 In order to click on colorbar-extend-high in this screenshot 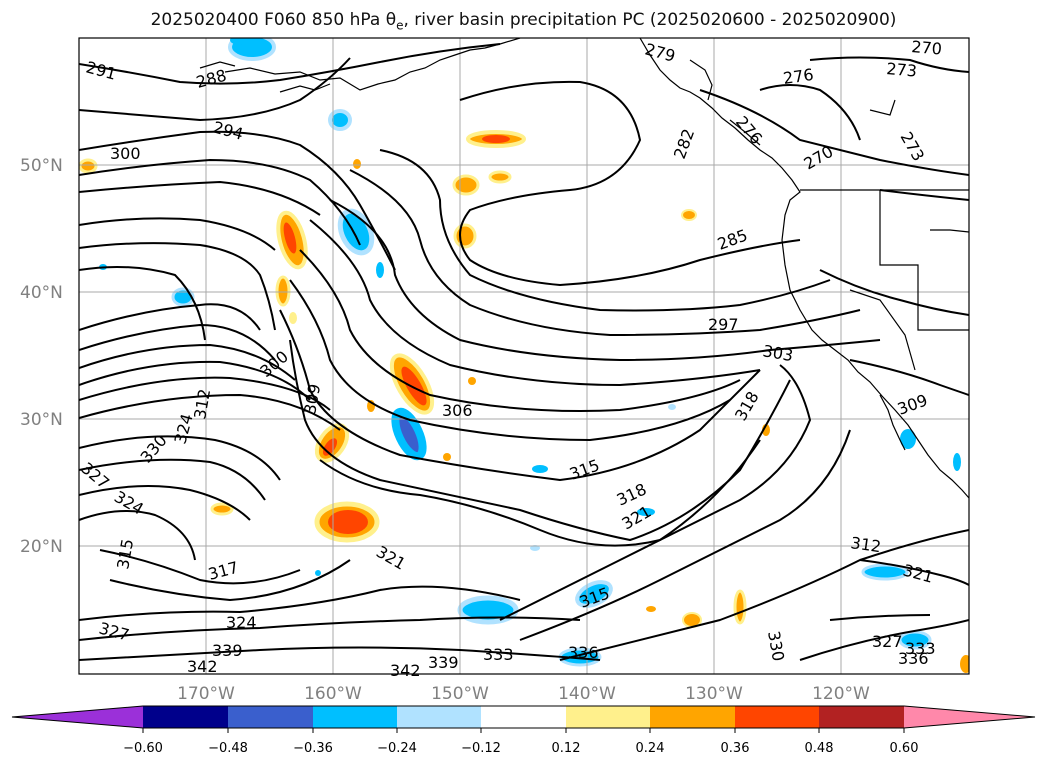, I will do `click(969, 717)`.